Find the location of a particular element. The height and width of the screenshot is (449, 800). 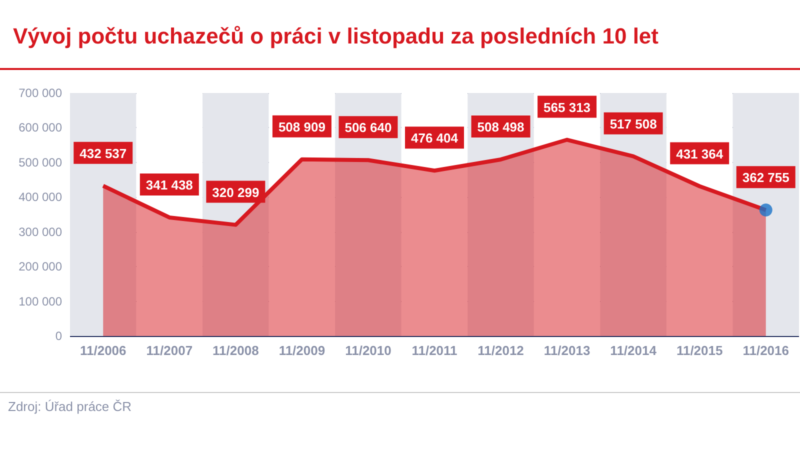

y-tick-label: 200 000 is located at coordinates (40, 267).